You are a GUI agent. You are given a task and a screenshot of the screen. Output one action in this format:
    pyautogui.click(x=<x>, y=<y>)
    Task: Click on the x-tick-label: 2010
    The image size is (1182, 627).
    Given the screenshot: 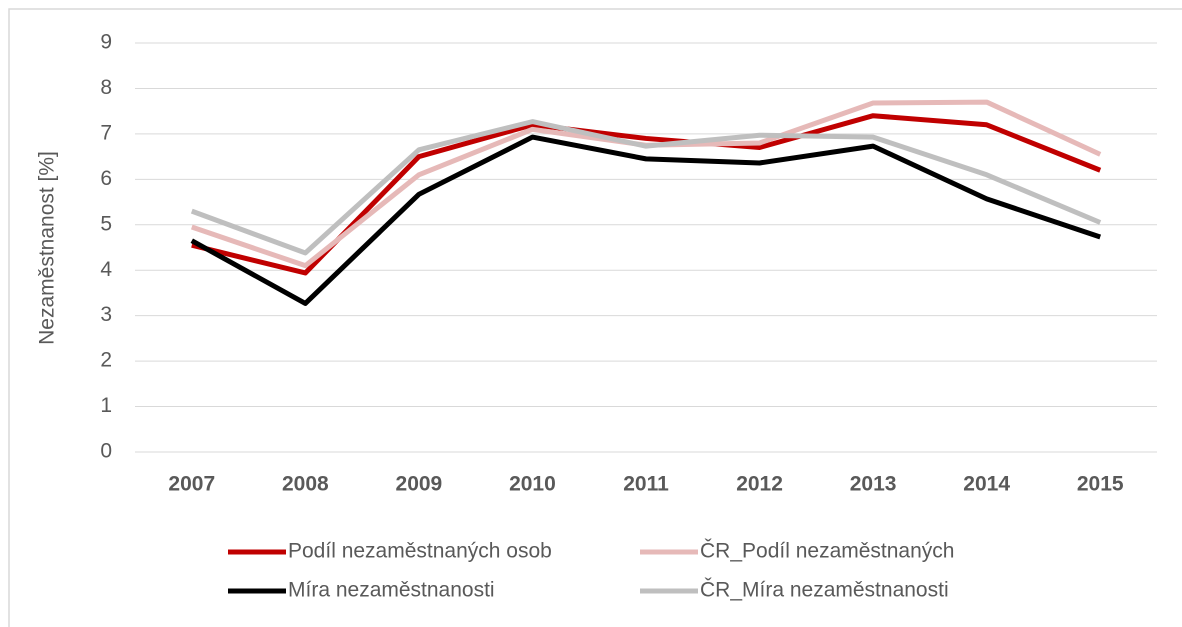 What is the action you would take?
    pyautogui.click(x=532, y=484)
    